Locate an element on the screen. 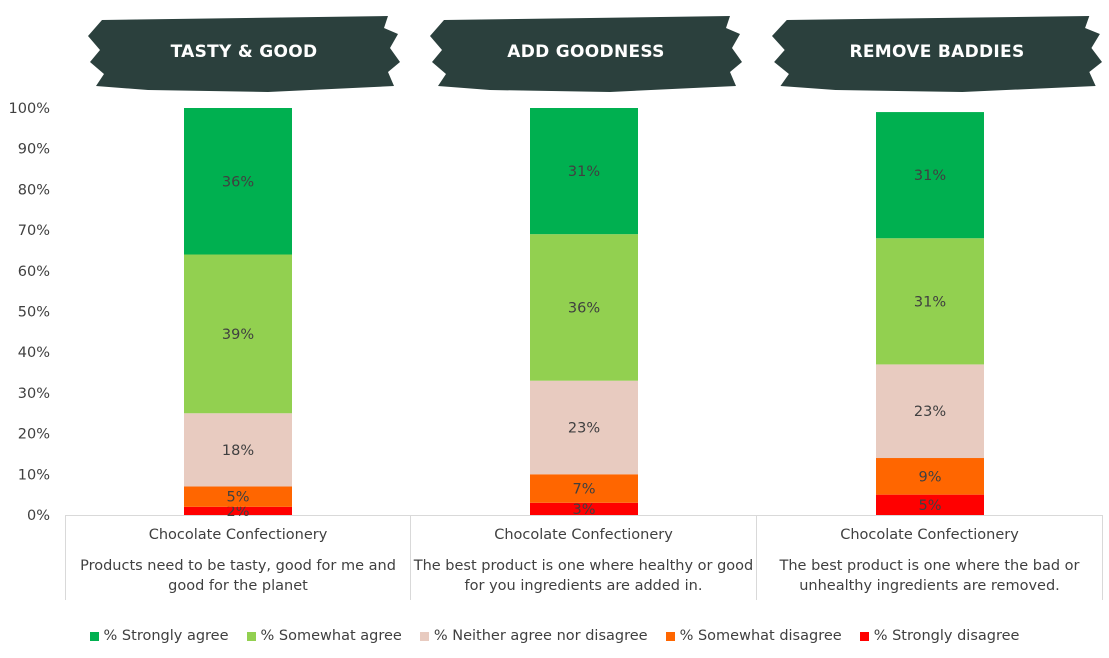 The width and height of the screenshot is (1109, 658). banner-add-goodness: ADD GOODNESS is located at coordinates (586, 54).